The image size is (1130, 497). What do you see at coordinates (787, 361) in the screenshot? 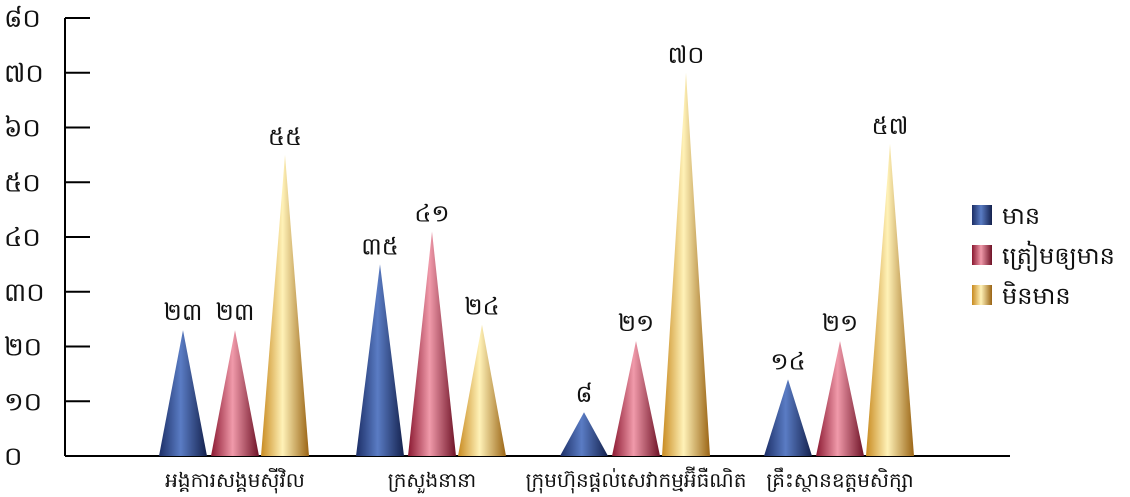
I see `data-label: ១៤` at bounding box center [787, 361].